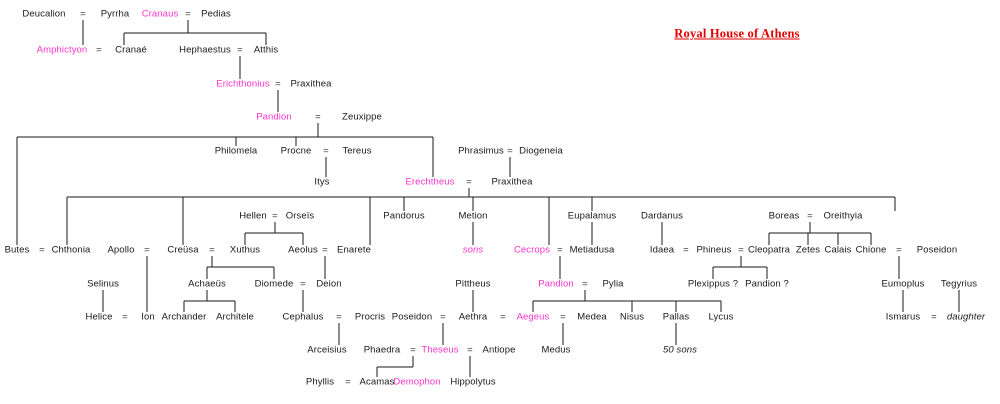 The image size is (1000, 404). What do you see at coordinates (499, 350) in the screenshot?
I see `tree-node-antiope: Antiope` at bounding box center [499, 350].